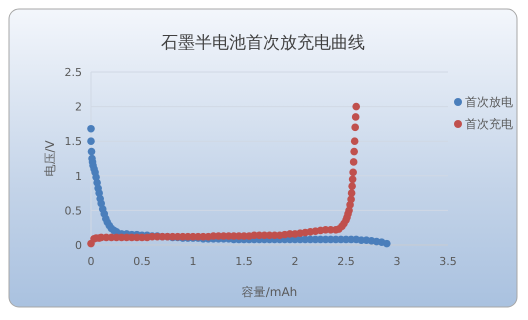 Image resolution: width=528 pixels, height=320 pixels. I want to click on x-tick-label: 3, so click(397, 261).